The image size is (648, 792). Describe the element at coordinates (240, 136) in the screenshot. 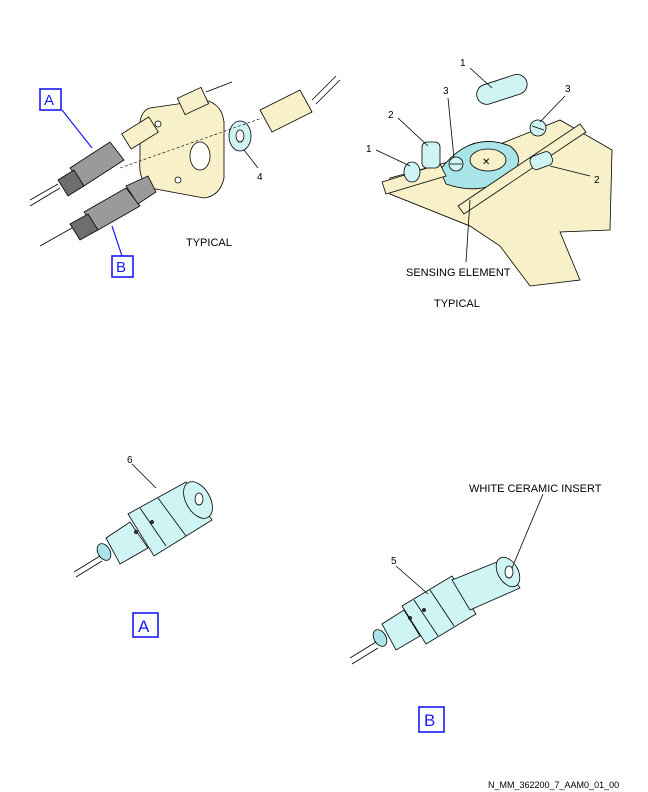

I see `nut-hole` at that location.